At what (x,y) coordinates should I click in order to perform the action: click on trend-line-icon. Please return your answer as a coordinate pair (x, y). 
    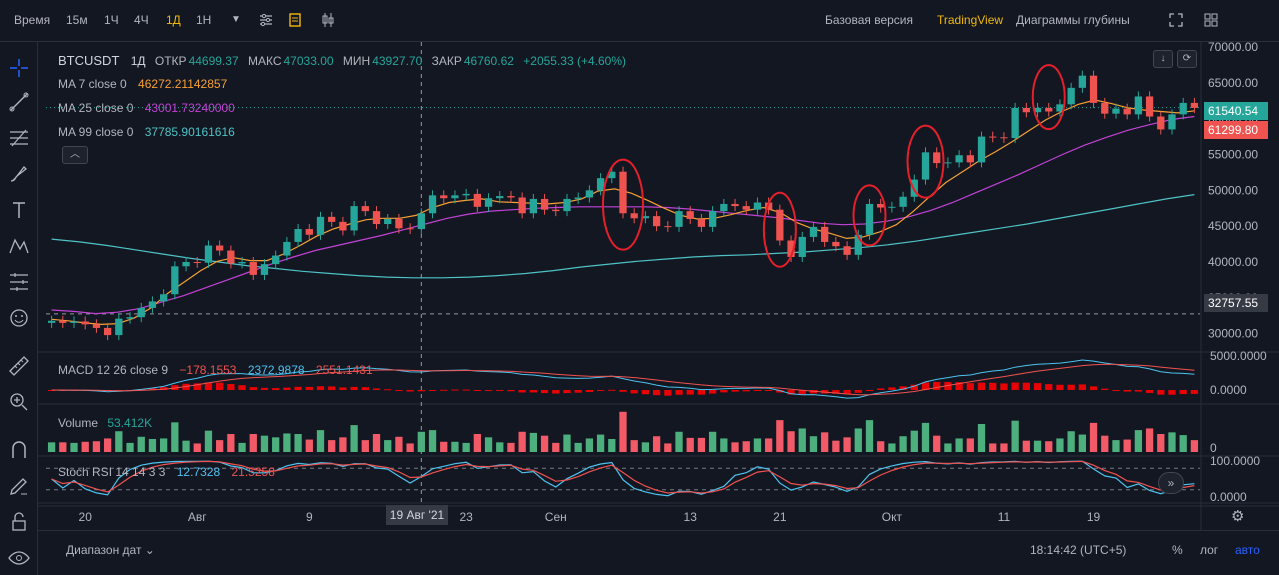
    Looking at the image, I should click on (19, 102).